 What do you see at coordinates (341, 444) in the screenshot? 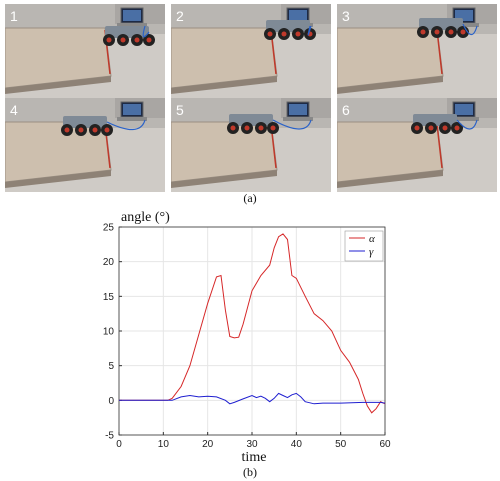
I see `x-tick-label: 50` at bounding box center [341, 444].